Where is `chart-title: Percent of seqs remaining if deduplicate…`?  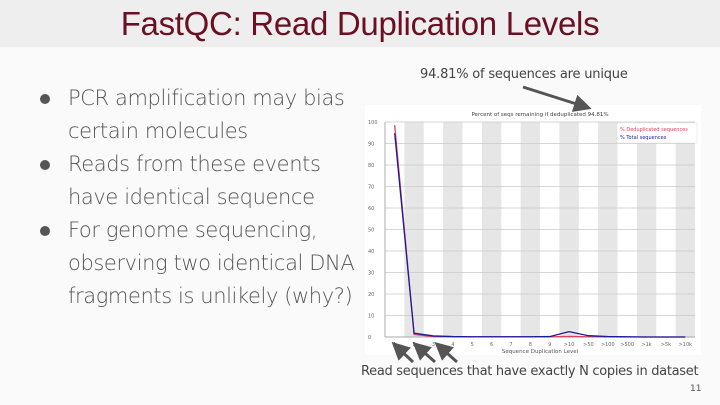
chart-title: Percent of seqs remaining if deduplicate… is located at coordinates (539, 115).